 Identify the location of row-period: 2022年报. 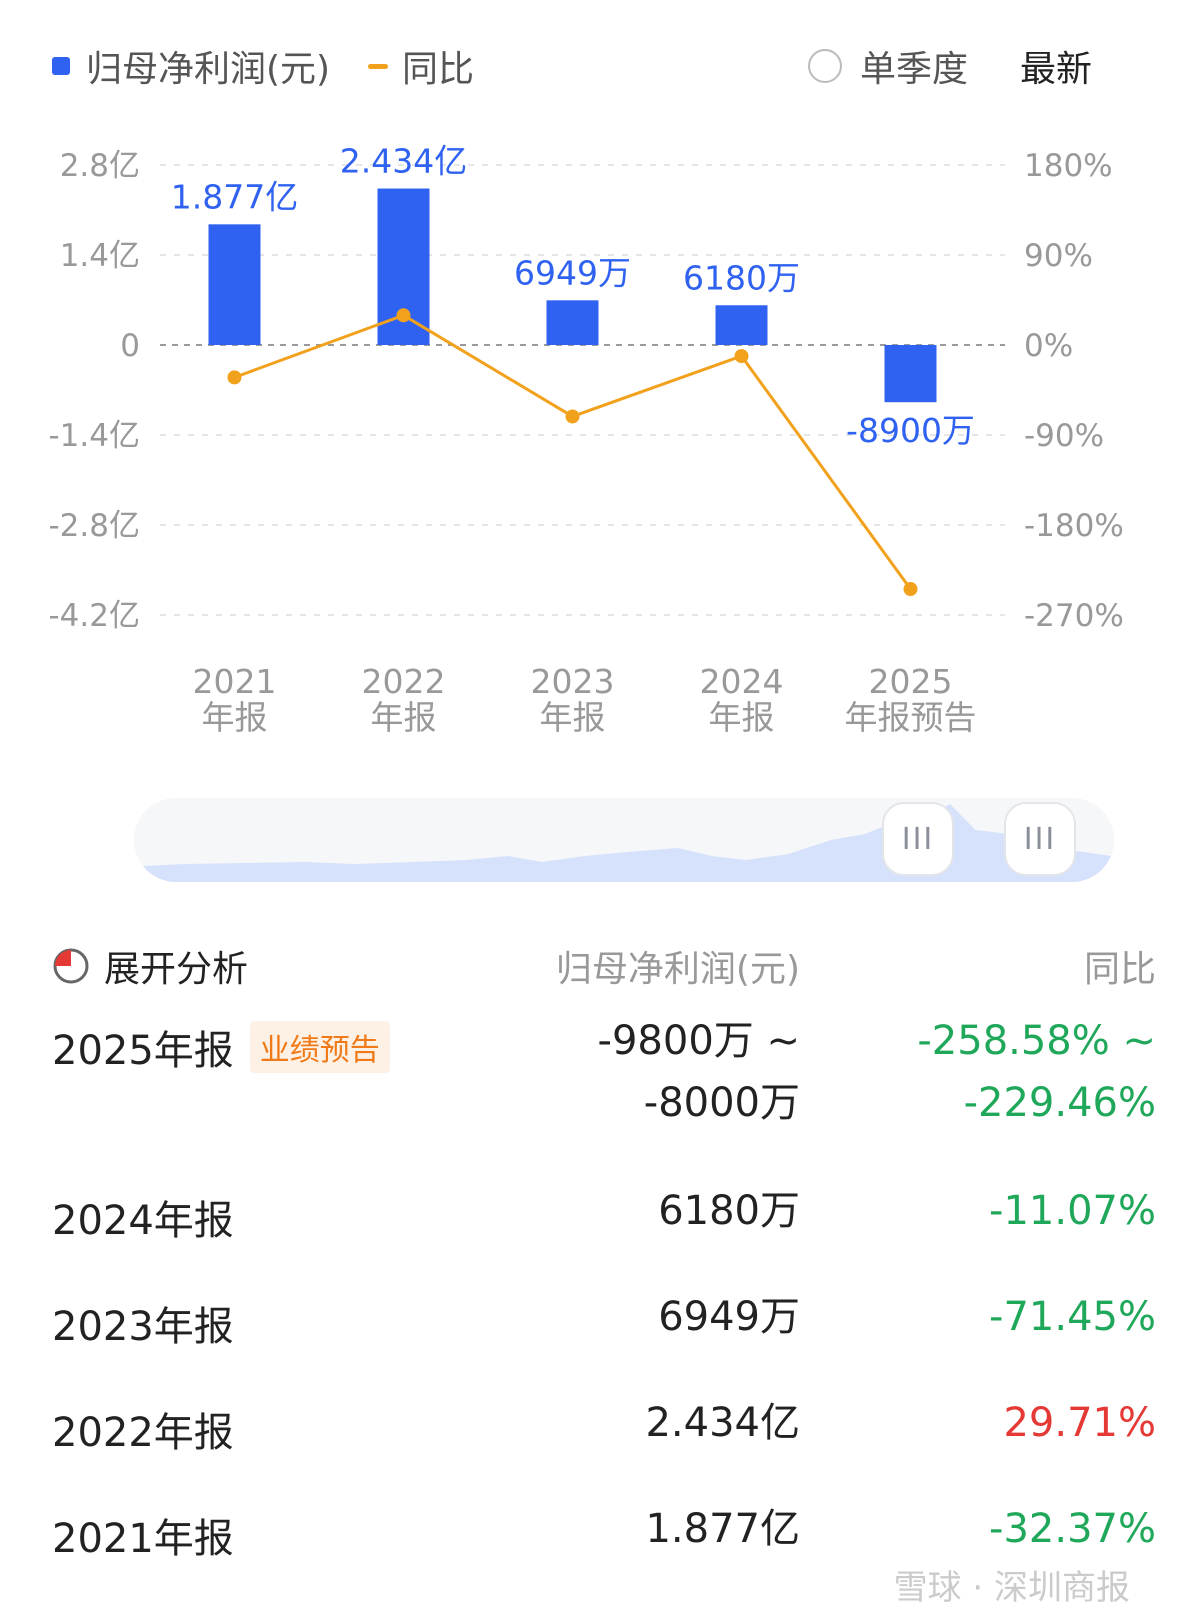
(143, 1429).